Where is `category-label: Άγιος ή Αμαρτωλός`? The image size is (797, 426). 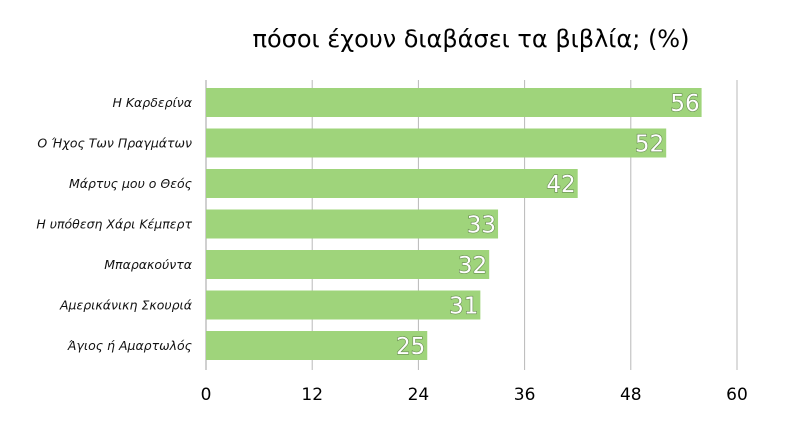
category-label: Άγιος ή Αμαρτωλός is located at coordinates (129, 345).